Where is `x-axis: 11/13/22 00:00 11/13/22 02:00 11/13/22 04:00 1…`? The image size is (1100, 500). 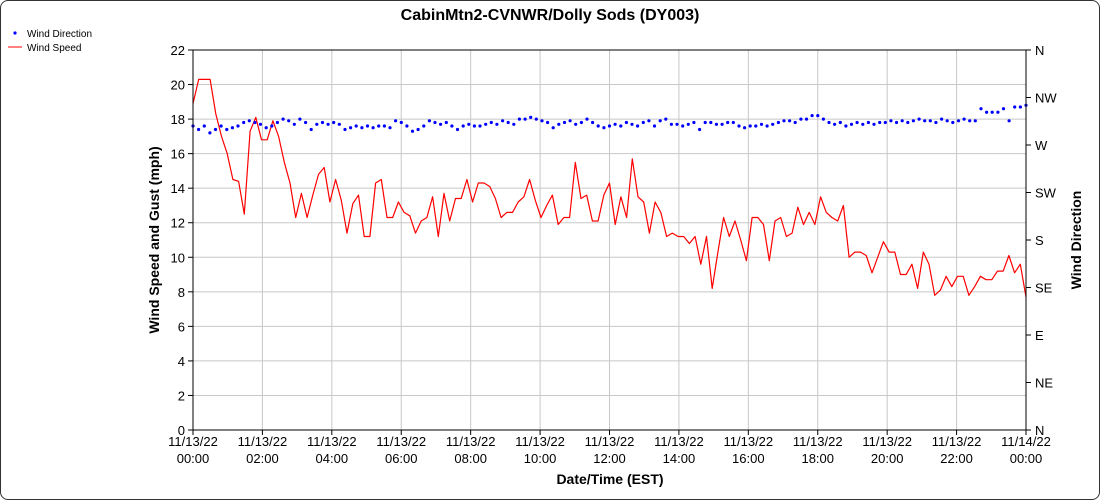 x-axis: 11/13/22 00:00 11/13/22 02:00 11/13/22 04:00 1… is located at coordinates (609, 448).